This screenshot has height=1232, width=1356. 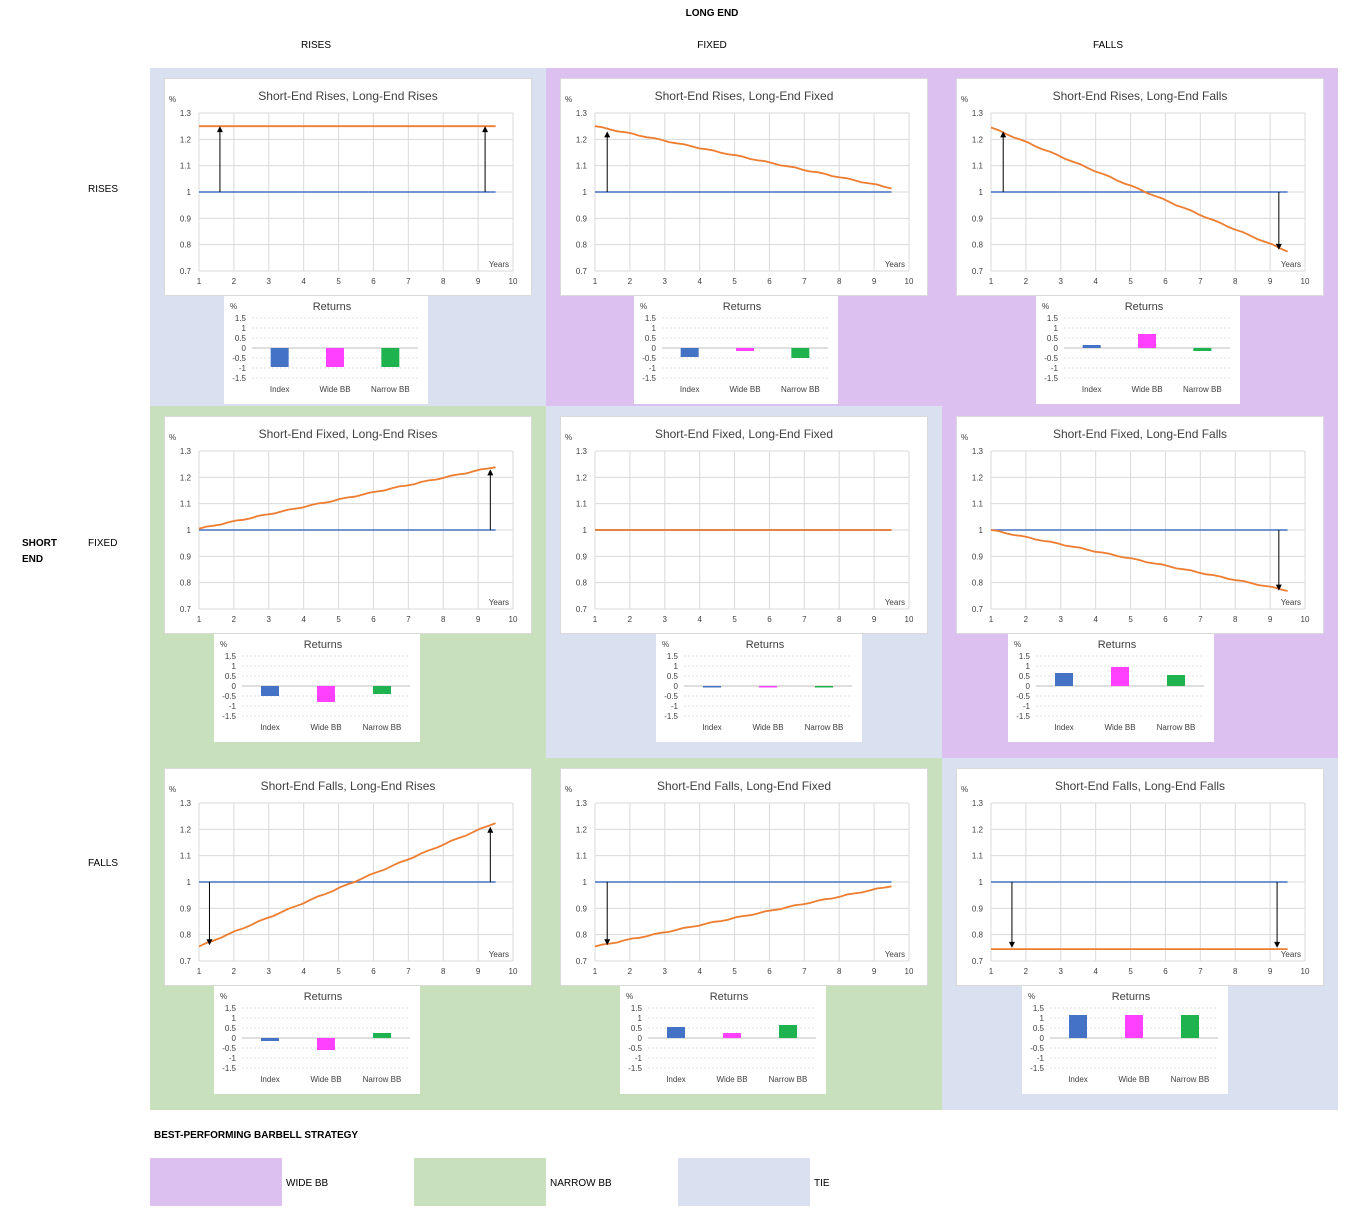 I want to click on chart-title: Short-End Fixed, Long-End Falls, so click(x=1140, y=434).